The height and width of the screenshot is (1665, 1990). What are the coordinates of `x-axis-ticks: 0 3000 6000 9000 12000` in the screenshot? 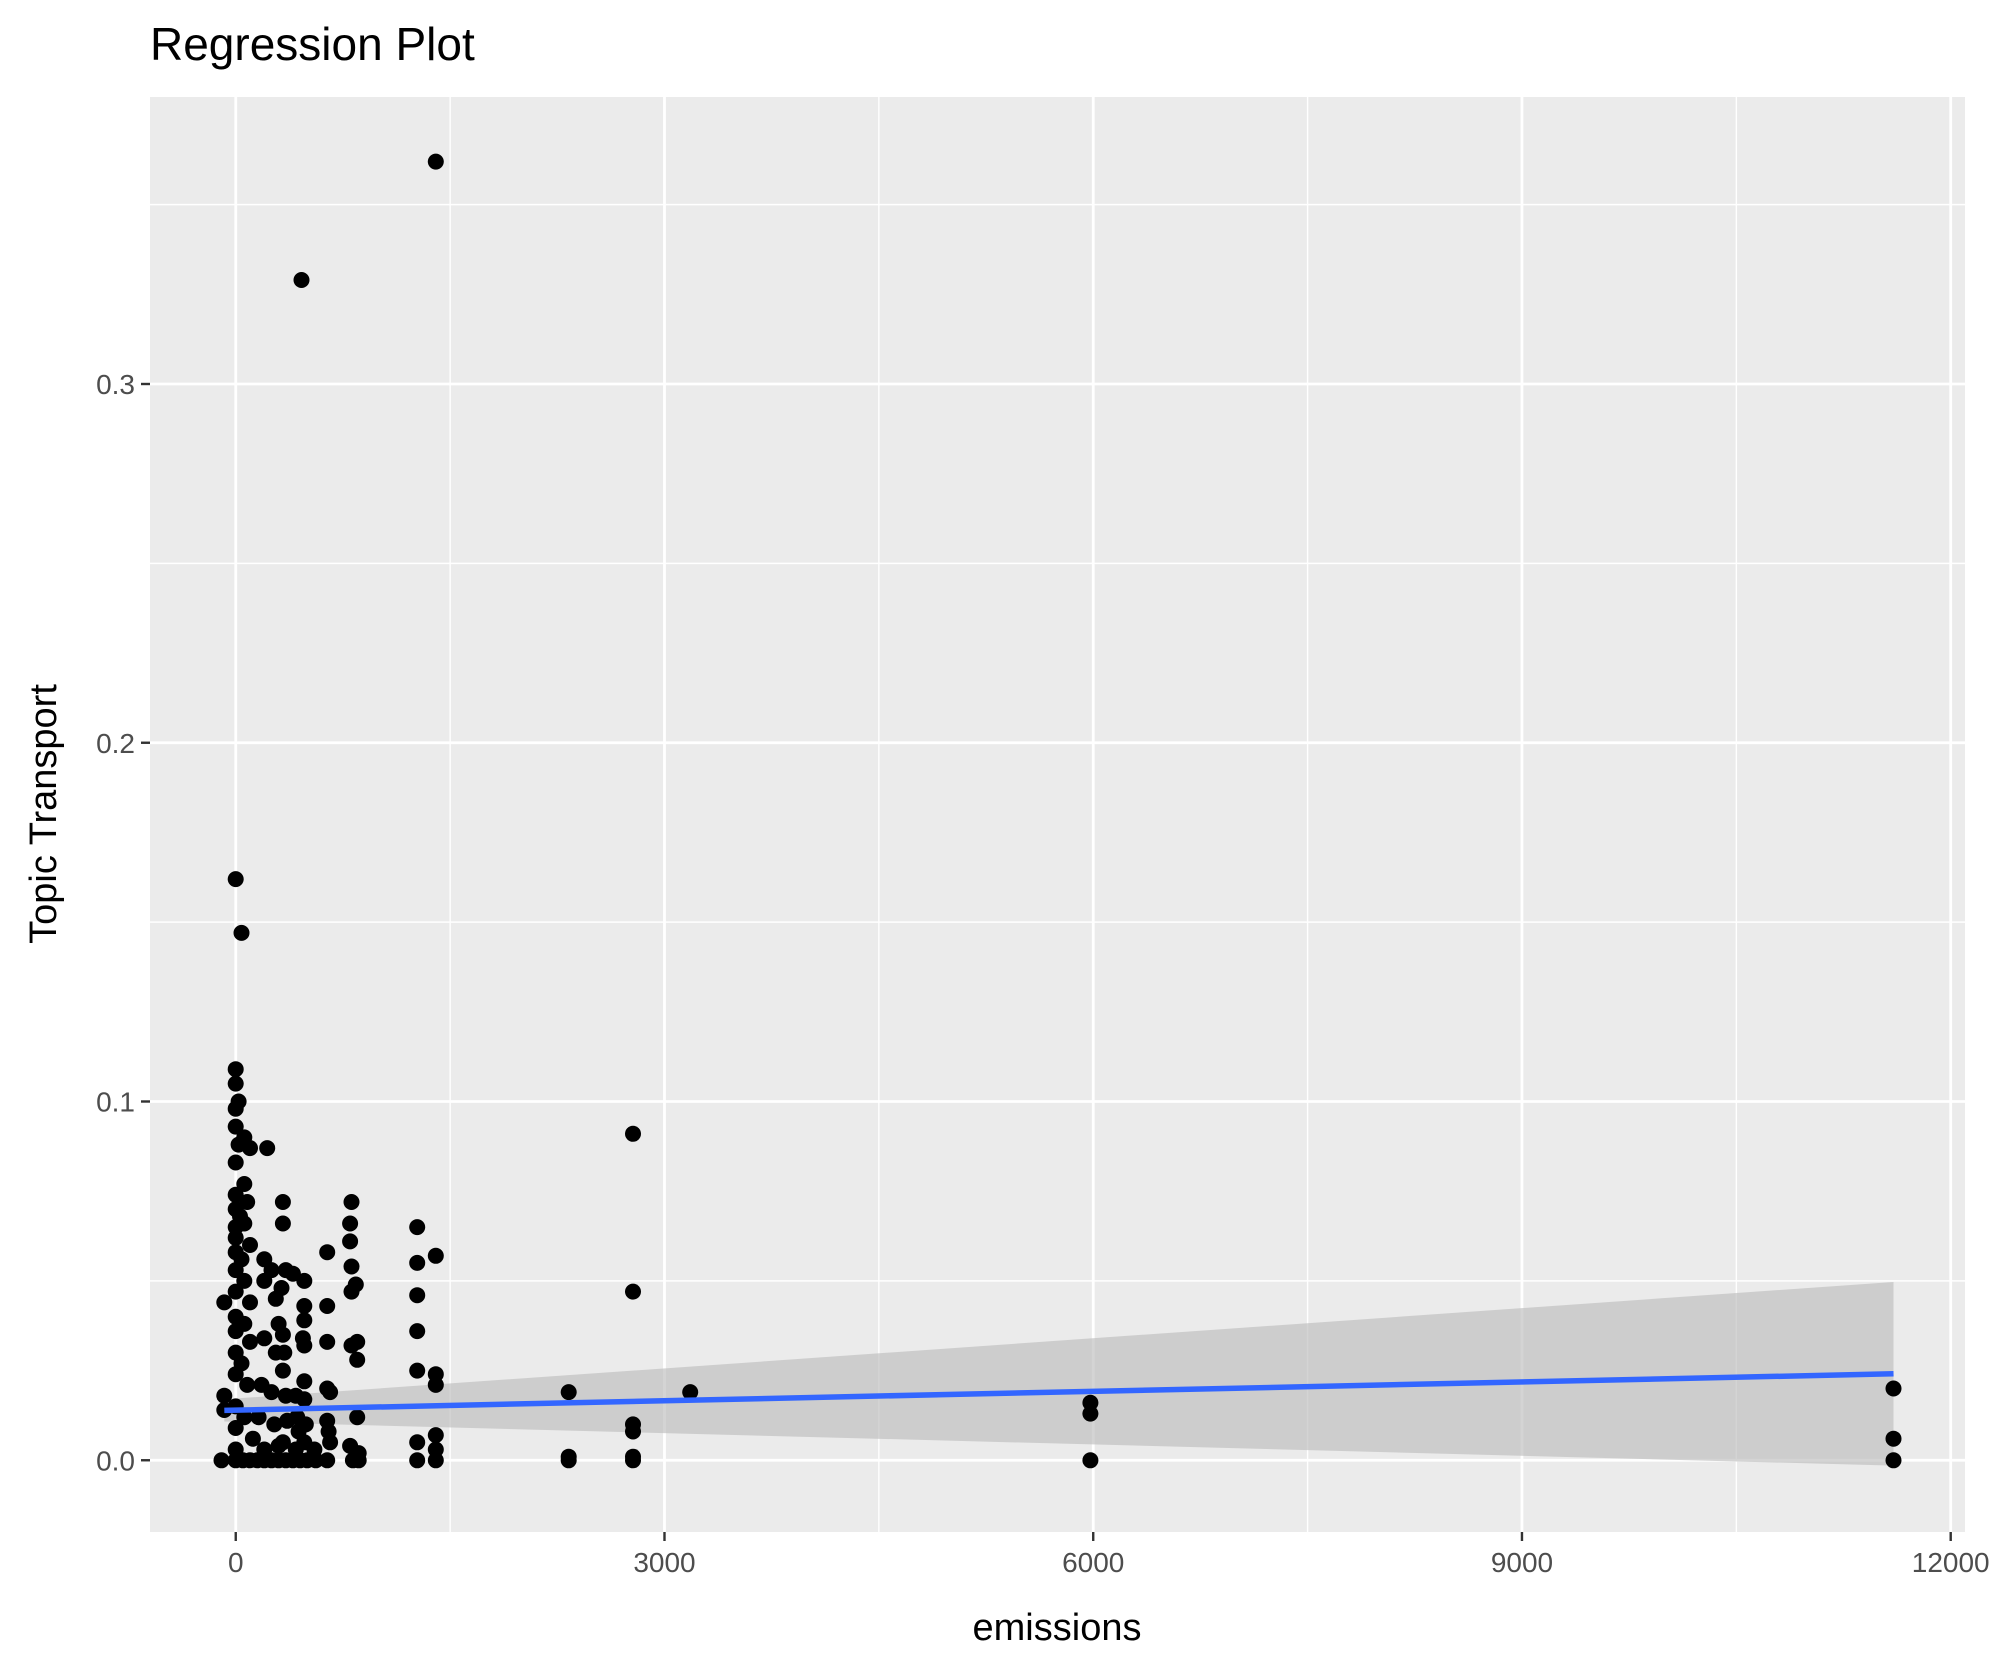 It's located at (1109, 1555).